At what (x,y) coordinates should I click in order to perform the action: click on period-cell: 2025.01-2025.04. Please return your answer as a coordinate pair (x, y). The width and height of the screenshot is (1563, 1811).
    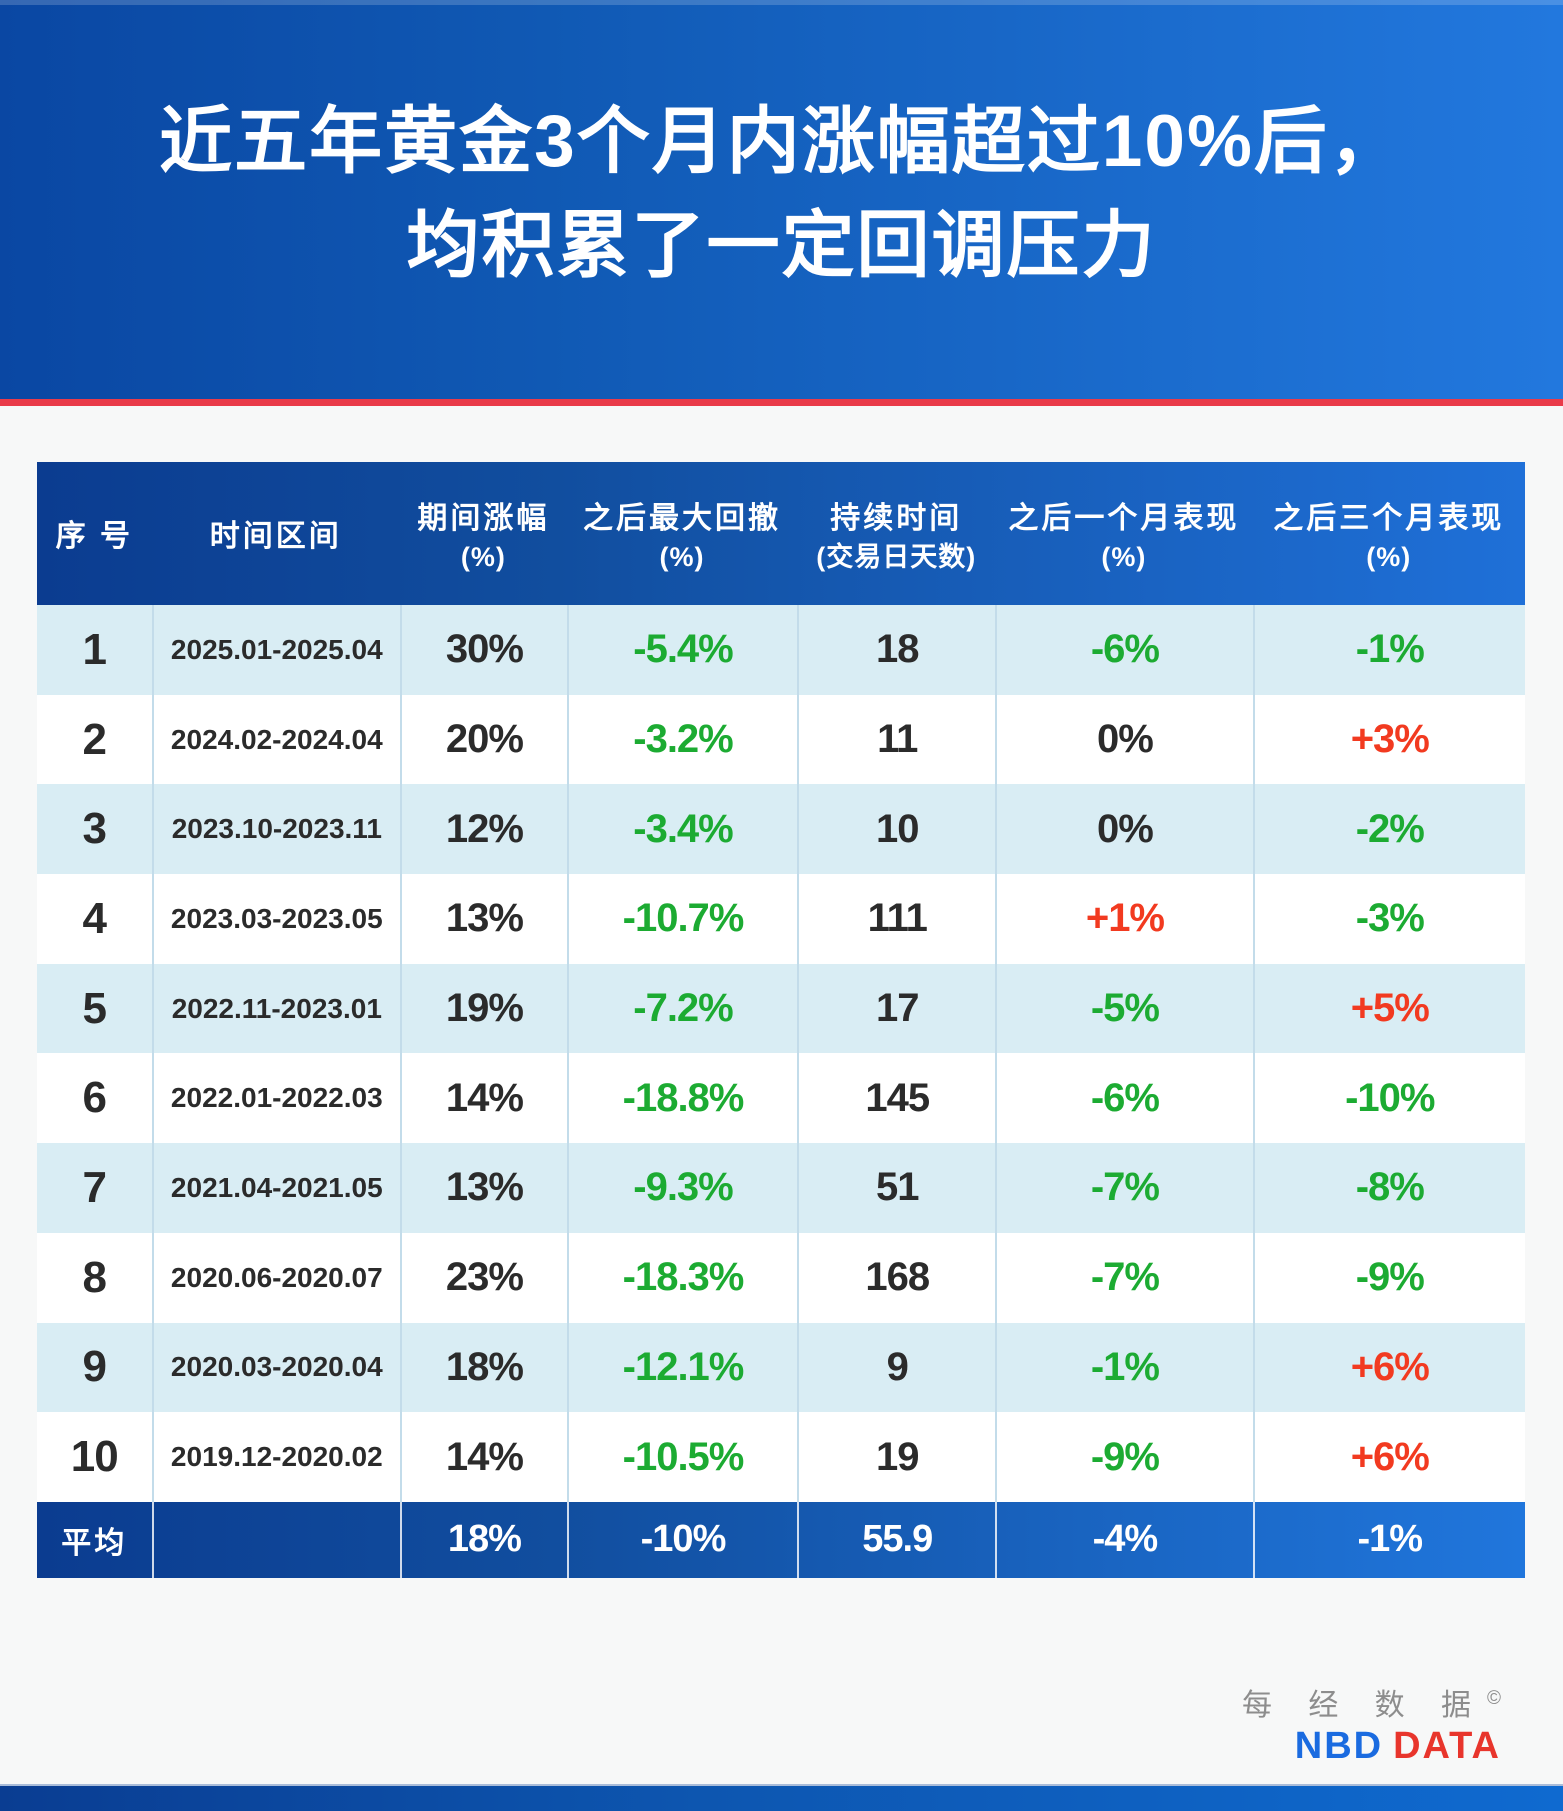
    Looking at the image, I should click on (275, 650).